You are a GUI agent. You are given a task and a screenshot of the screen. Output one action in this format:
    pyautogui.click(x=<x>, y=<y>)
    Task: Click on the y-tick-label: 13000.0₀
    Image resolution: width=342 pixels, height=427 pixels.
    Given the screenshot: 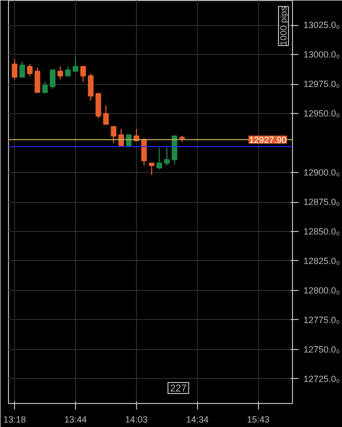 What is the action you would take?
    pyautogui.click(x=322, y=55)
    